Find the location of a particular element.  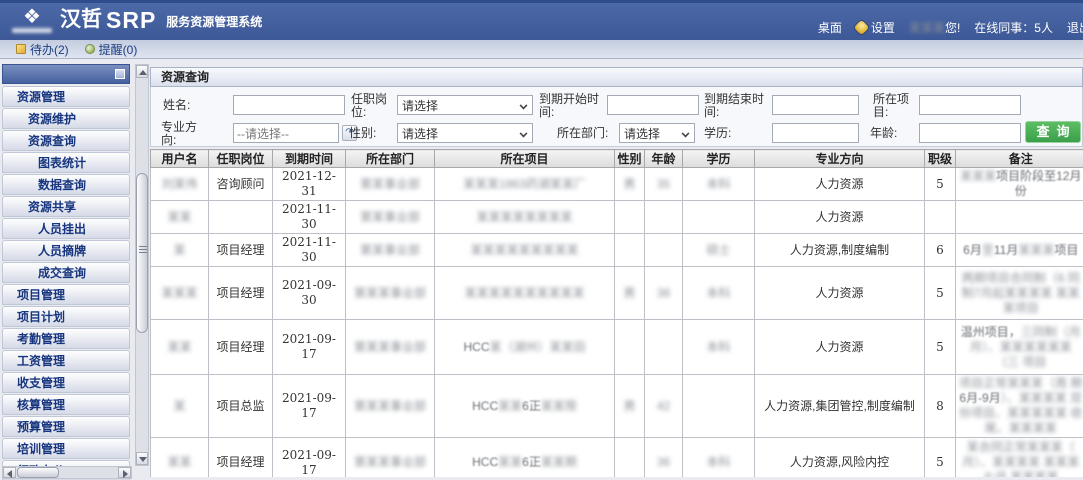

quick-toolbar: 待办(2) 提醒(0) is located at coordinates (541, 49).